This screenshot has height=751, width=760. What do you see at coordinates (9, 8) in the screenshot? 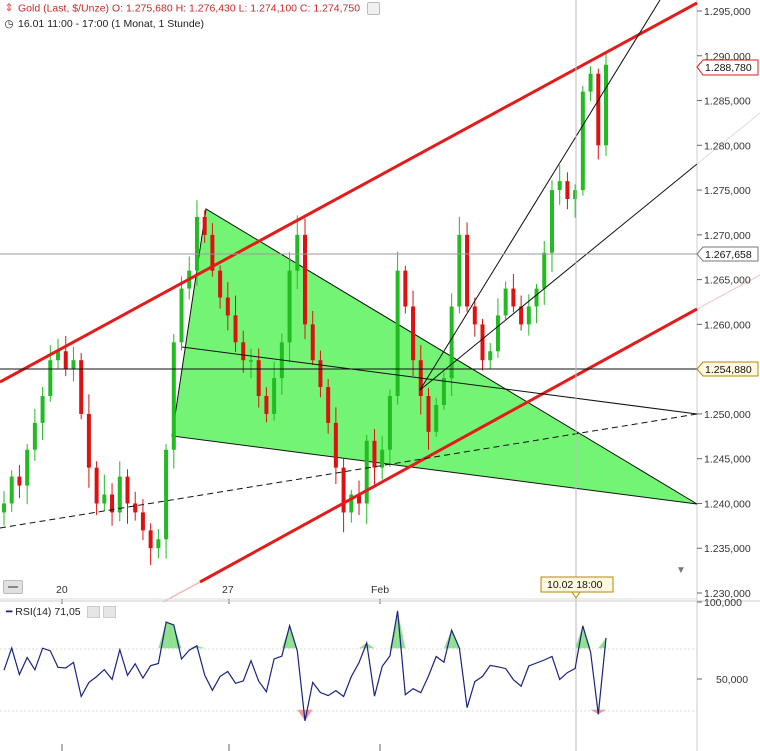
I see `candles-icon: ⇕` at bounding box center [9, 8].